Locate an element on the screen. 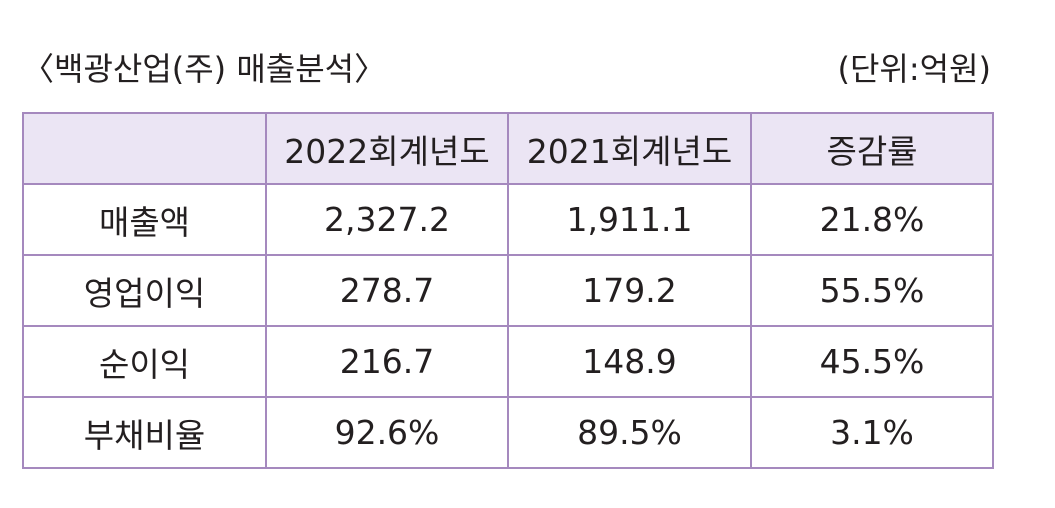  header-cell-2021: 2021회계년도 is located at coordinates (629, 148).